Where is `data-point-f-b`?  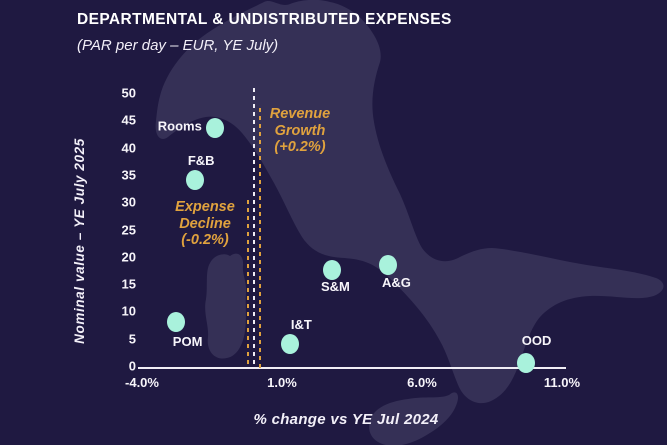
data-point-f-b is located at coordinates (195, 180).